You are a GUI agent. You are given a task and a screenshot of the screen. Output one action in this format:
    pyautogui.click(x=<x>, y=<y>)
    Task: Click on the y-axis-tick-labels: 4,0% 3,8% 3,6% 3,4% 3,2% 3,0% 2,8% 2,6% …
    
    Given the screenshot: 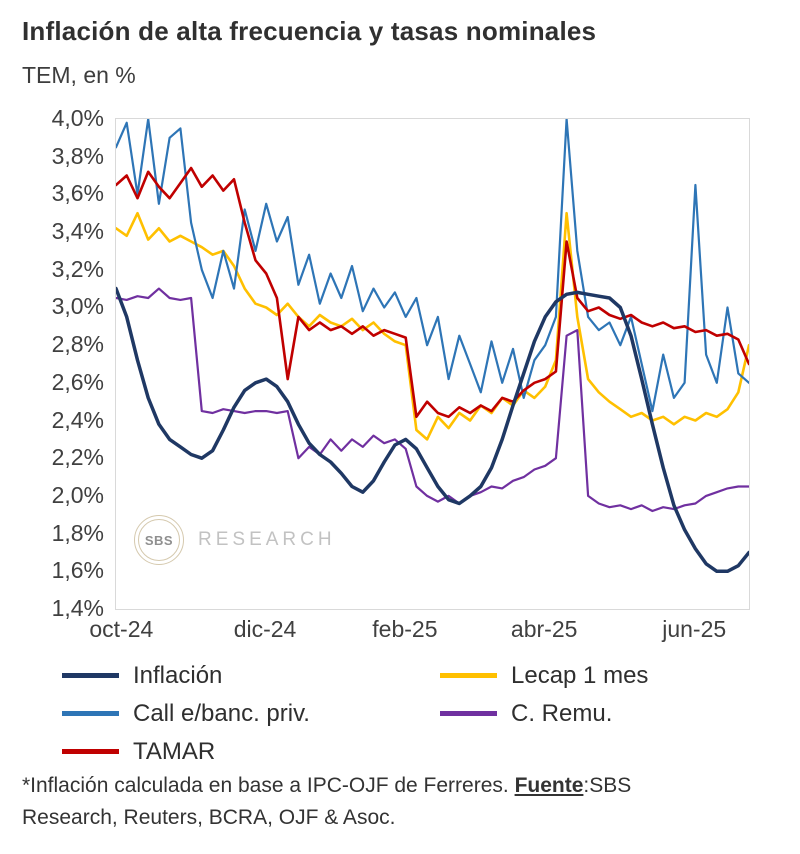 What is the action you would take?
    pyautogui.click(x=52, y=363)
    